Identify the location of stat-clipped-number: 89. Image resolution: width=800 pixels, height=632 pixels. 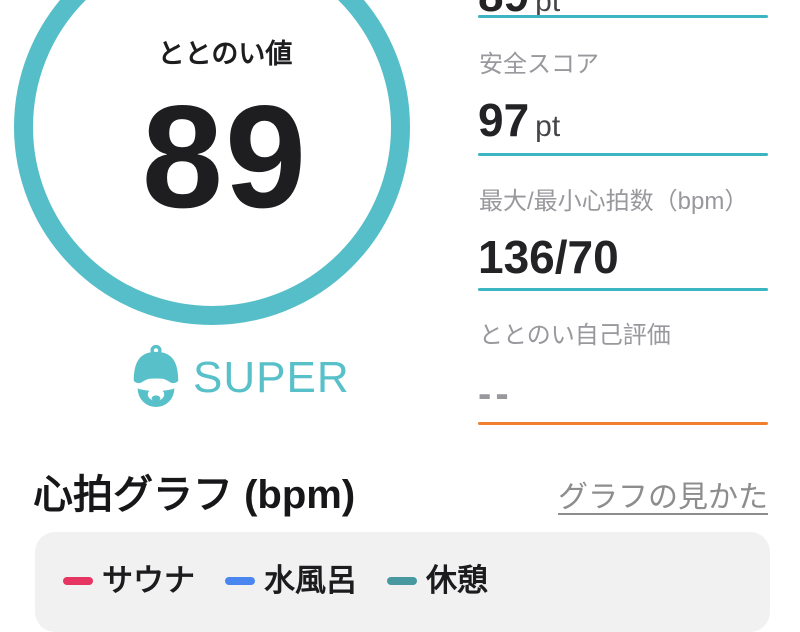
(503, 10).